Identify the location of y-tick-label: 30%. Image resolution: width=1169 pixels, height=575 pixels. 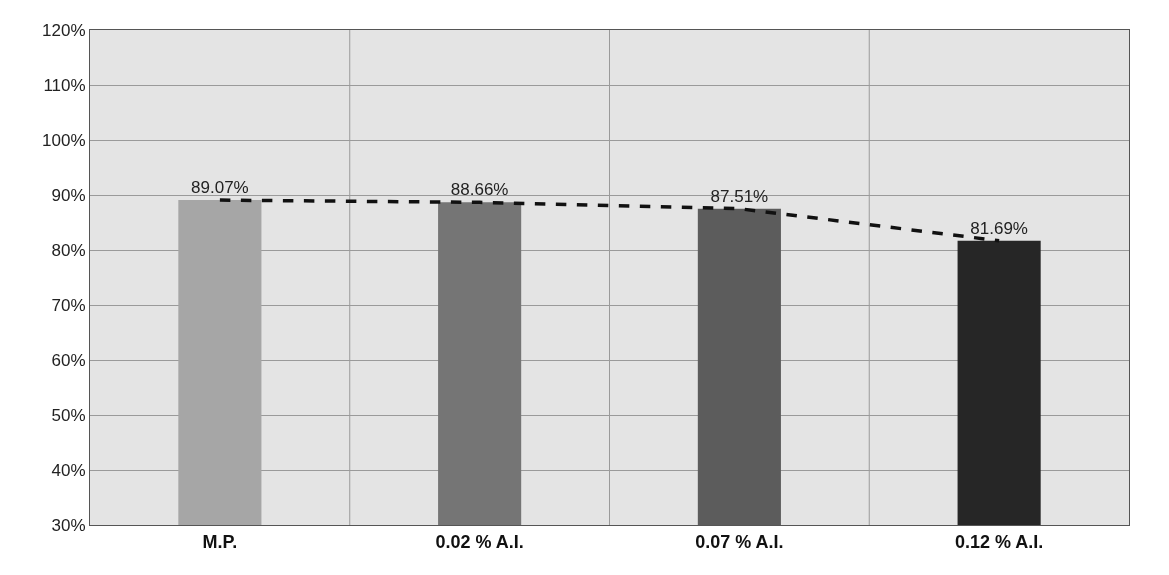
(68, 525).